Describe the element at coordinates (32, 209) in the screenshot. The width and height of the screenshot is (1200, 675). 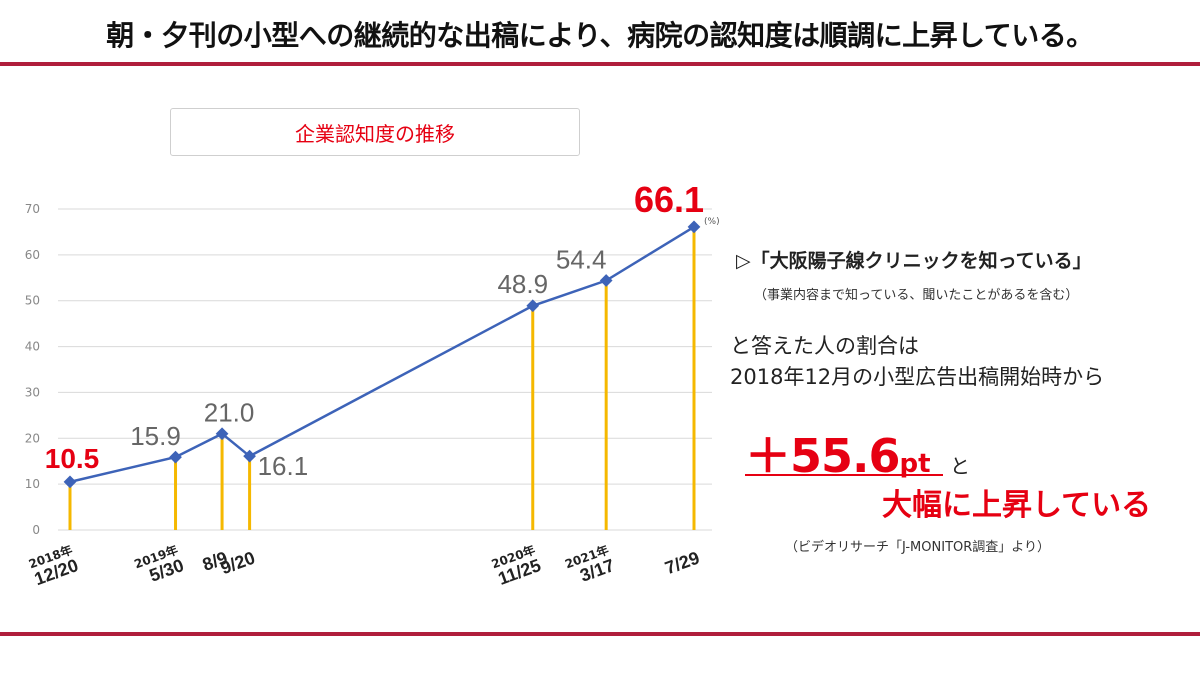
I see `y-tick-label: 70` at that location.